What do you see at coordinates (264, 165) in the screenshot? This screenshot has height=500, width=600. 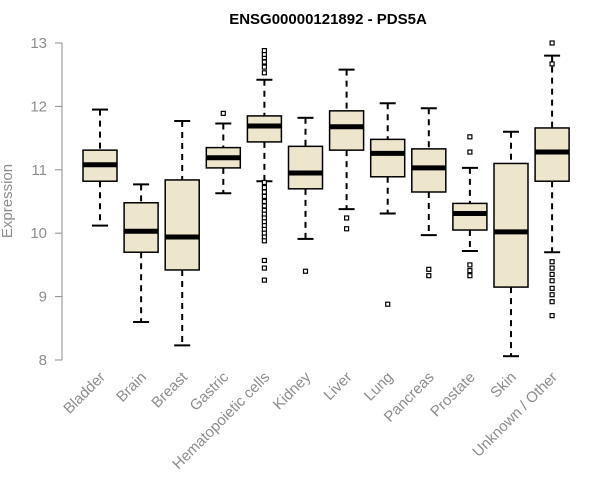 I see `box-hematopoietic-cells` at bounding box center [264, 165].